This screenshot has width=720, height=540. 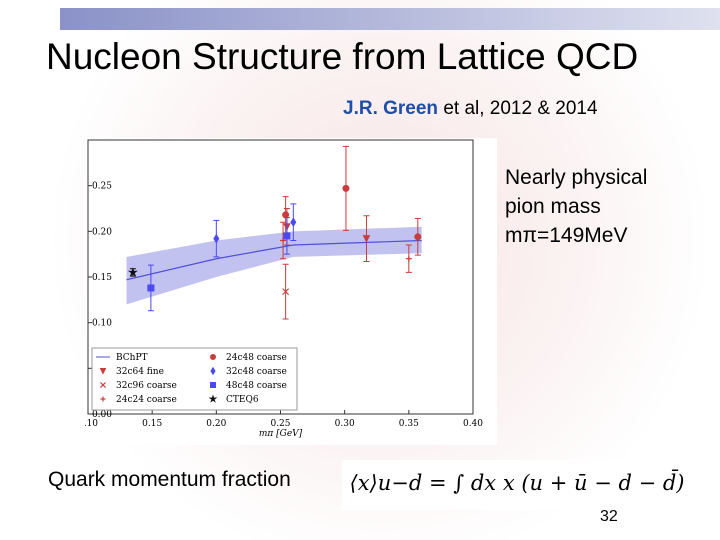 What do you see at coordinates (256, 372) in the screenshot?
I see `legend-label: 32c48 coarse` at bounding box center [256, 372].